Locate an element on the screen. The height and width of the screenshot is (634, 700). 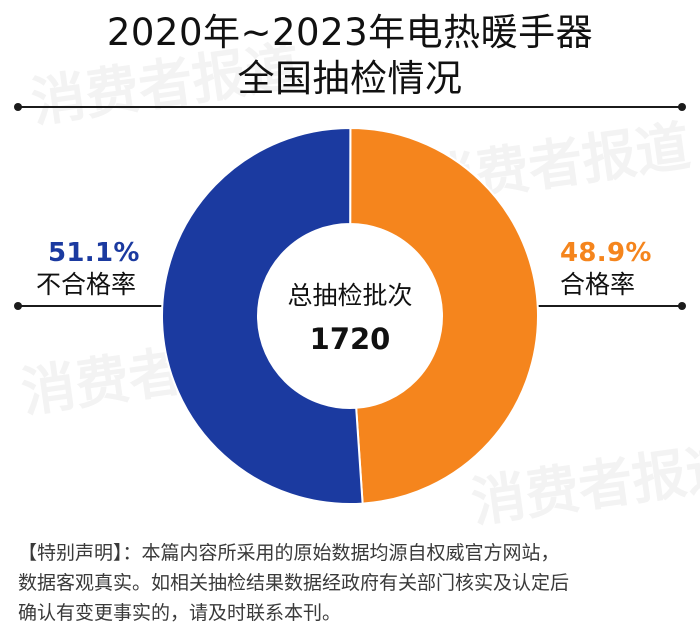
donut-center-value: 1720 is located at coordinates (350, 339).